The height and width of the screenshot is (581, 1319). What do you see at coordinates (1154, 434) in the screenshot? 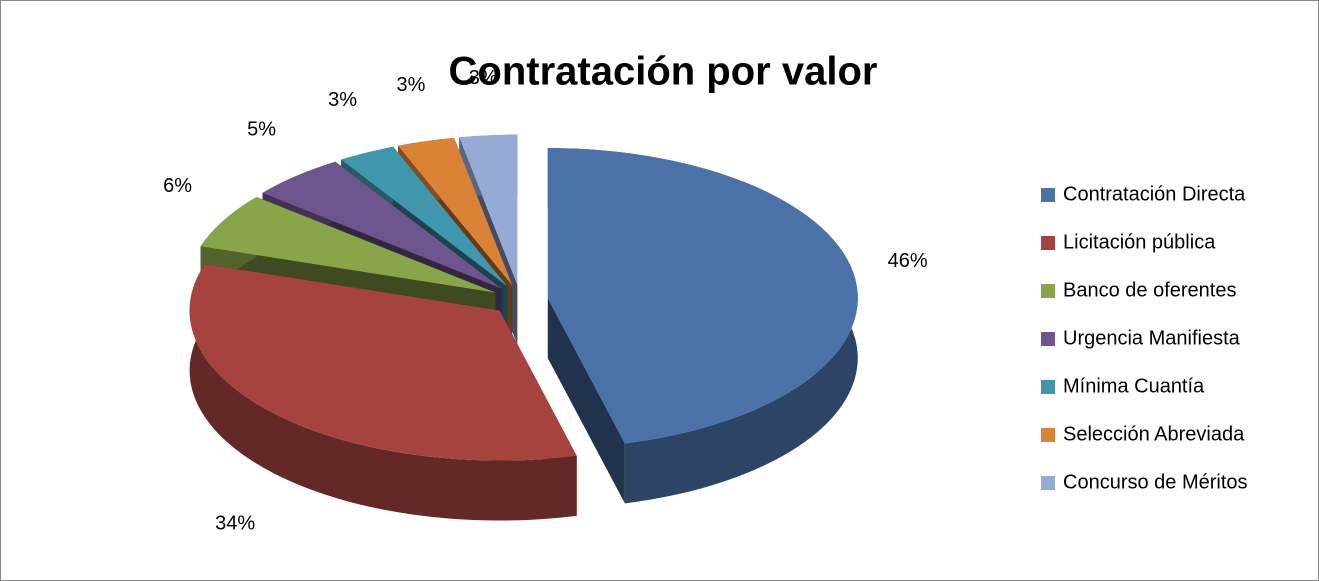
I see `legend-label: Selección Abreviada` at bounding box center [1154, 434].